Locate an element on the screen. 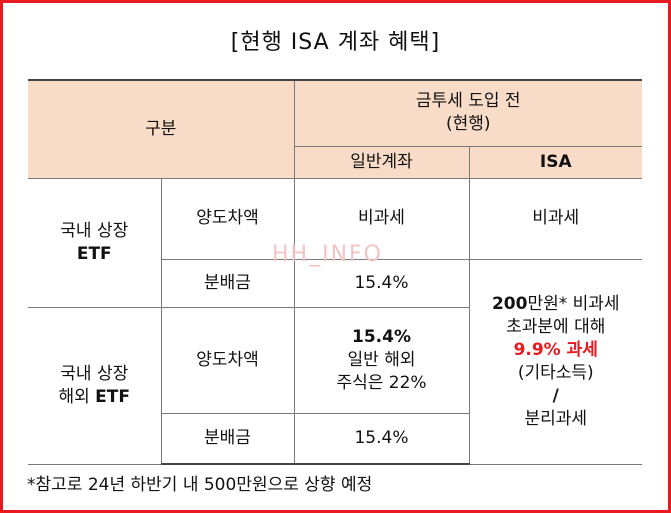 The height and width of the screenshot is (513, 671). cell-isa-dividends-foreign: 200만원* 비과세 초과분에 대해 9.9% 과세 (기타소득) / 분리과세 is located at coordinates (555, 361).